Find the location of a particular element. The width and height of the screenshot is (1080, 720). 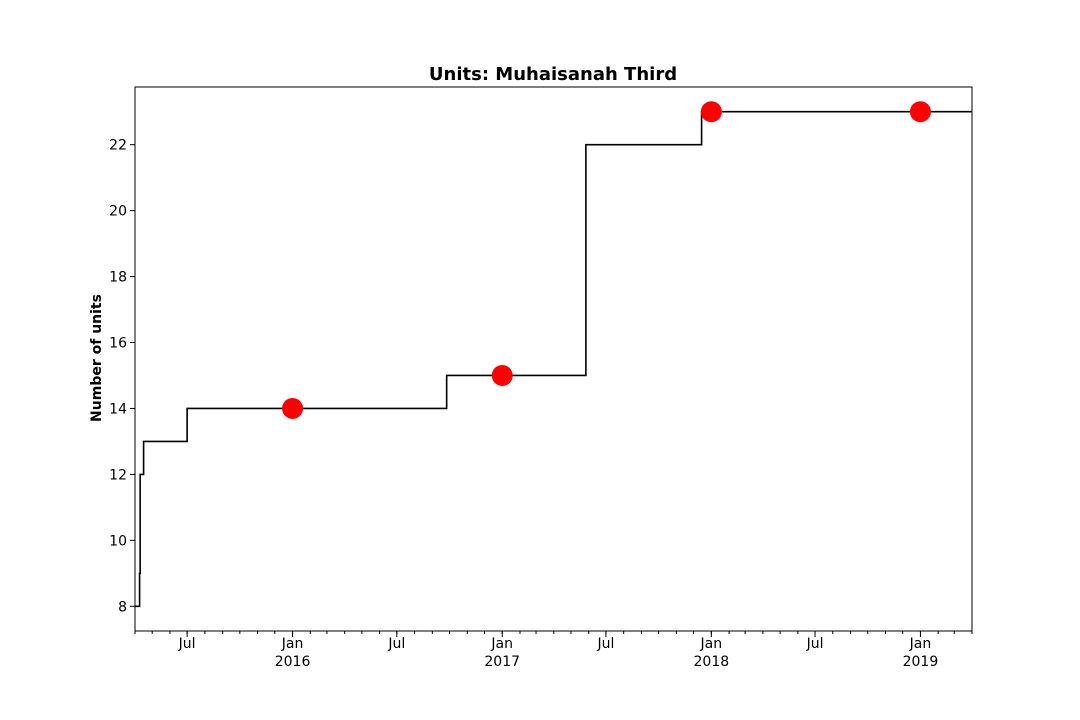

x-tick-year-label: 2019 is located at coordinates (921, 662).